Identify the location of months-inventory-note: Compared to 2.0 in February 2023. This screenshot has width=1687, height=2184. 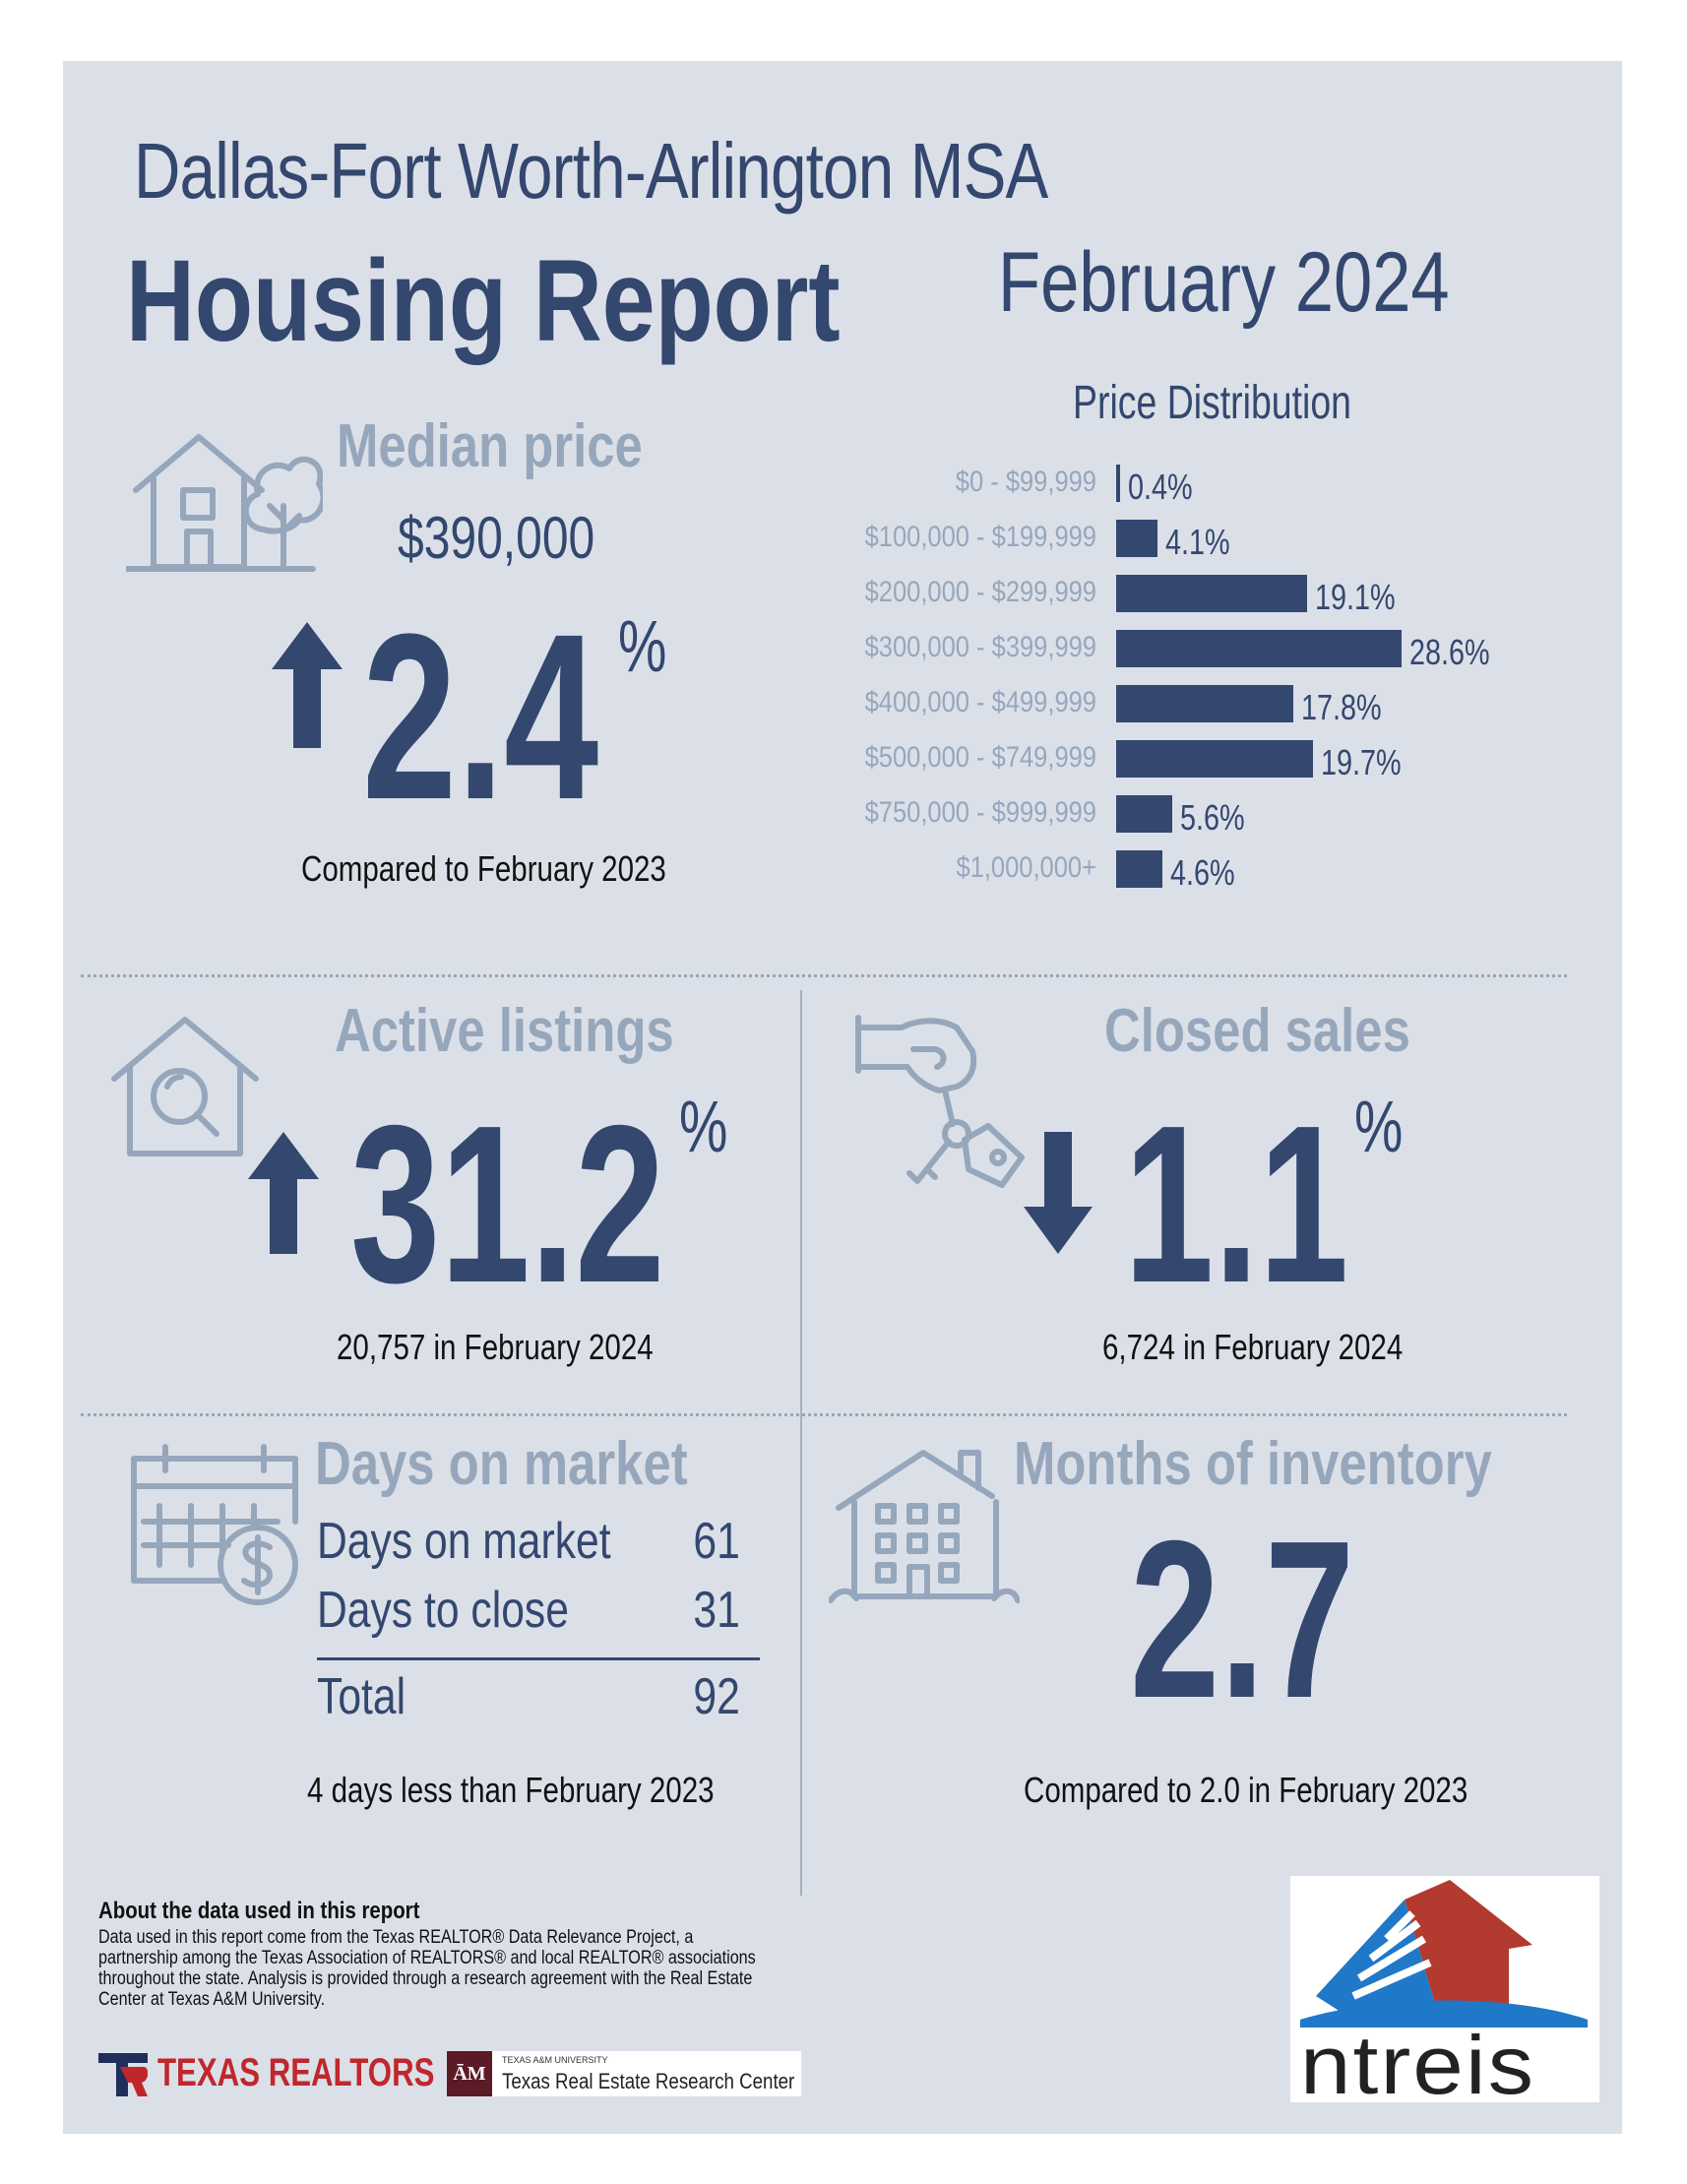
(1246, 1790).